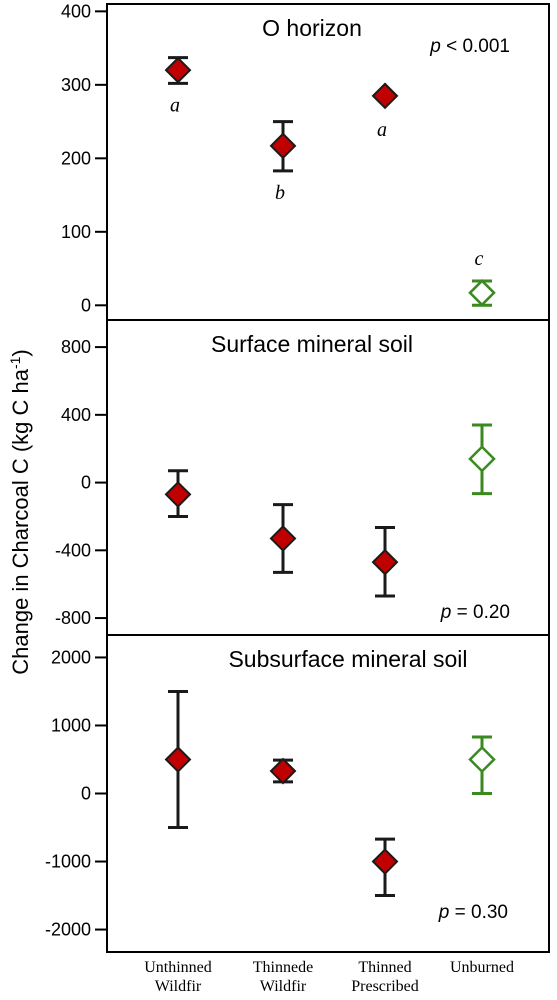 This screenshot has height=1000, width=557. I want to click on x-category-line: Unburned, so click(482, 967).